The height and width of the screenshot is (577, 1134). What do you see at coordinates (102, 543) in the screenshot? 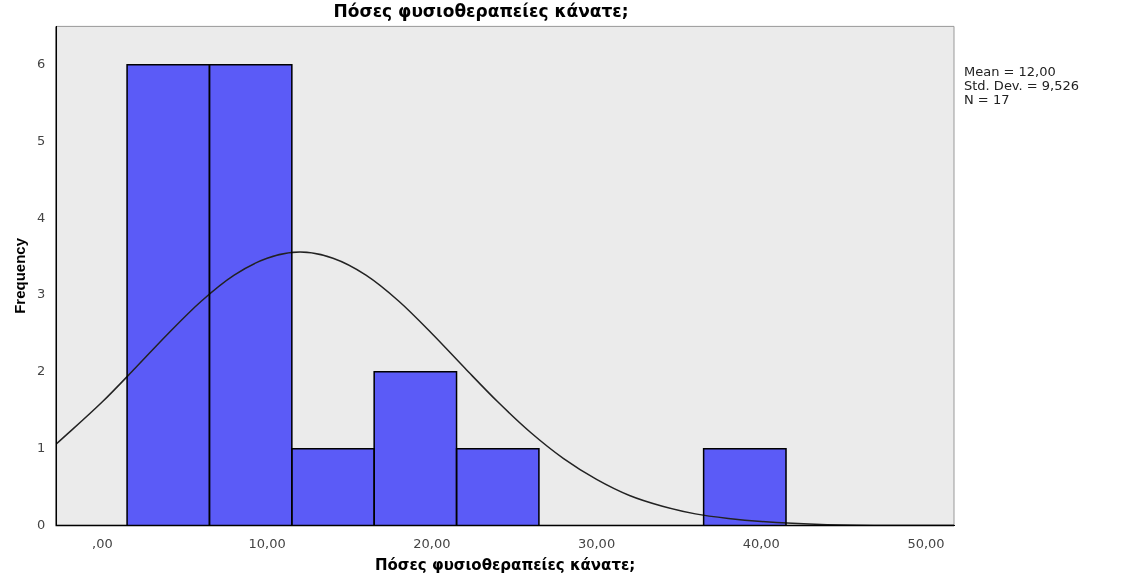
I see `x-tick-label: ,00` at bounding box center [102, 543].